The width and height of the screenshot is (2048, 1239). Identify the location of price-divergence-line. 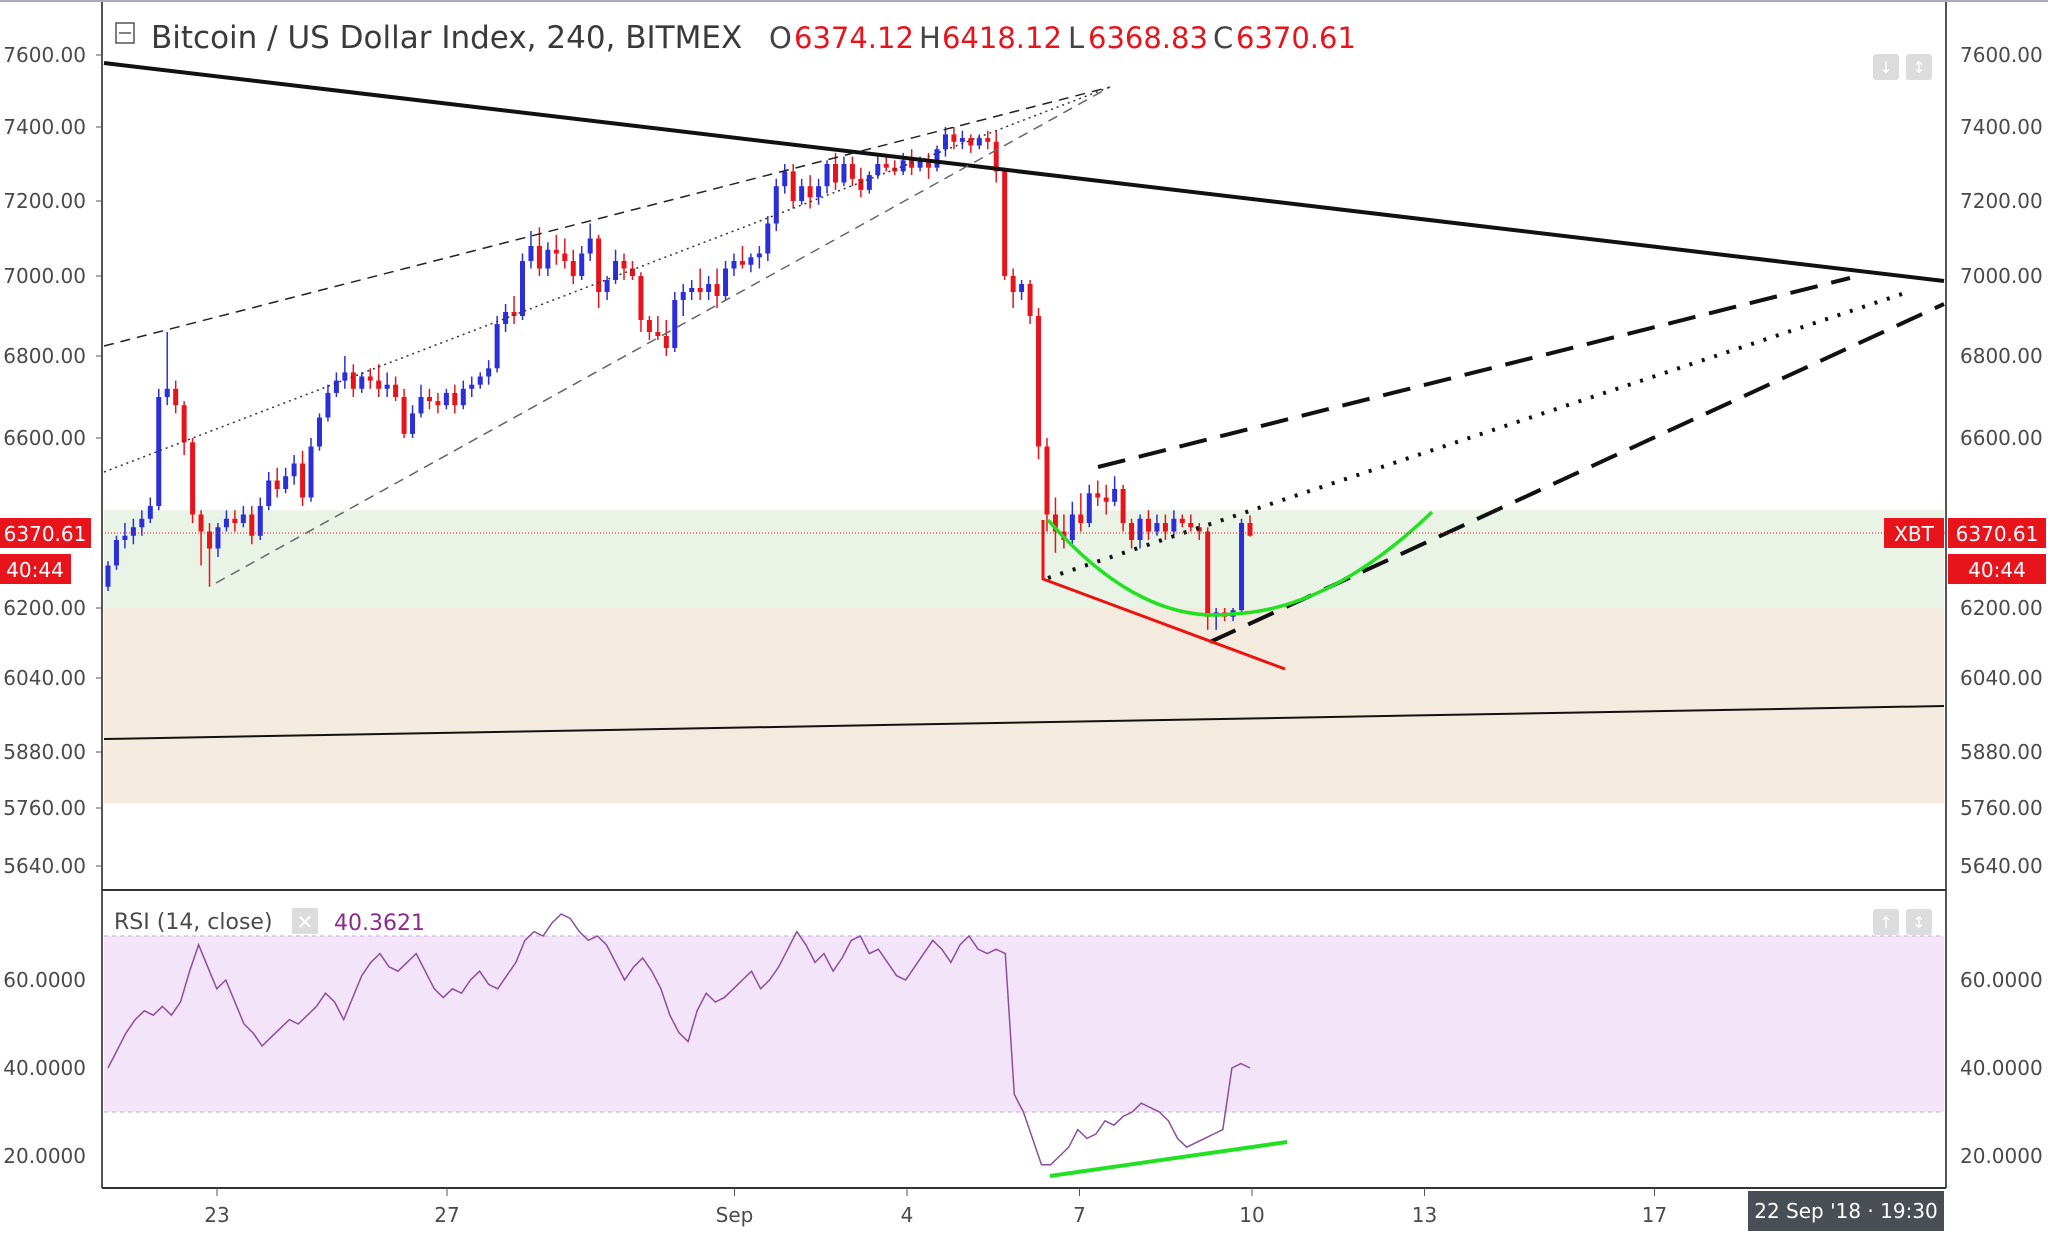
(1163, 595).